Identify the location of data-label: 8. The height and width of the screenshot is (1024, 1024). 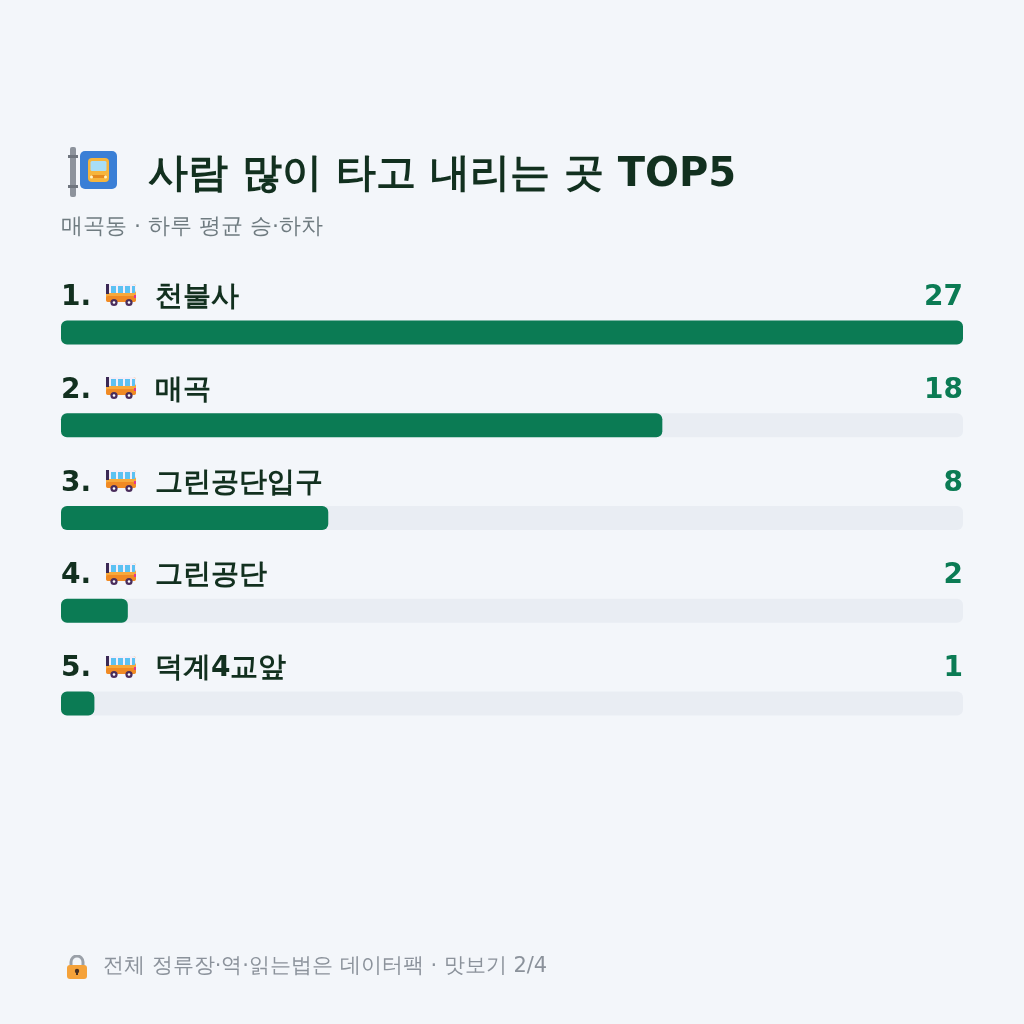
(953, 481).